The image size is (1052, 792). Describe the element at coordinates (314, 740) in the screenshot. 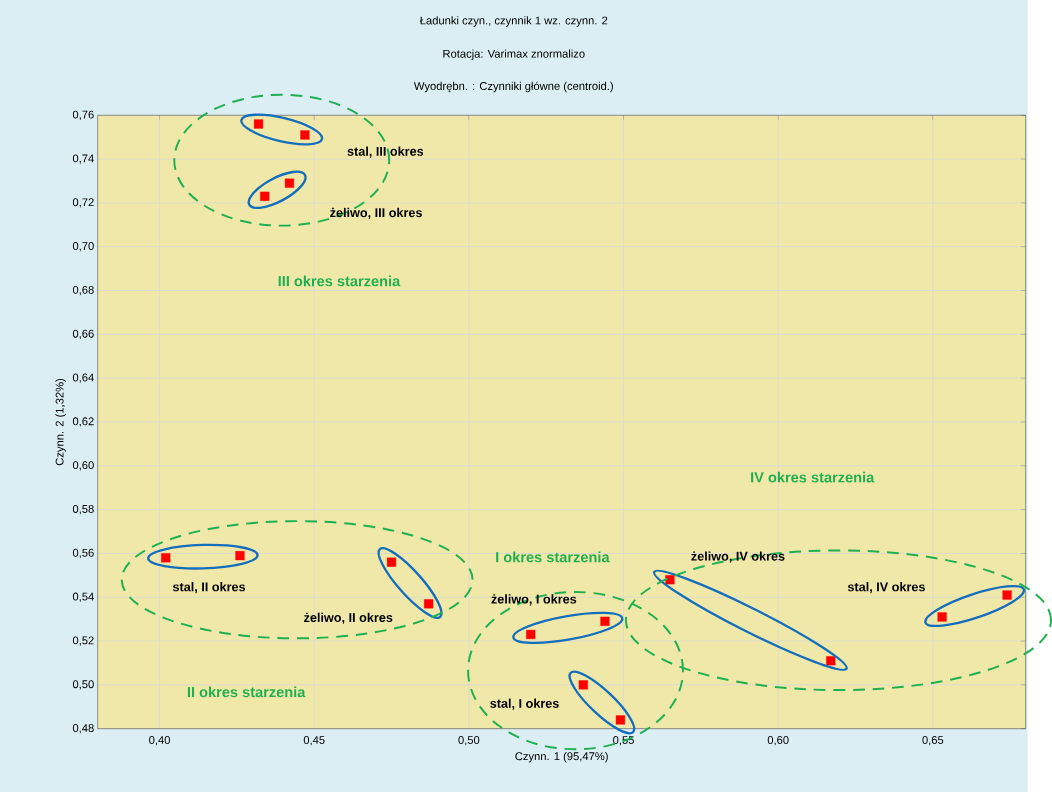

I see `x-tick-label: 0,45` at that location.